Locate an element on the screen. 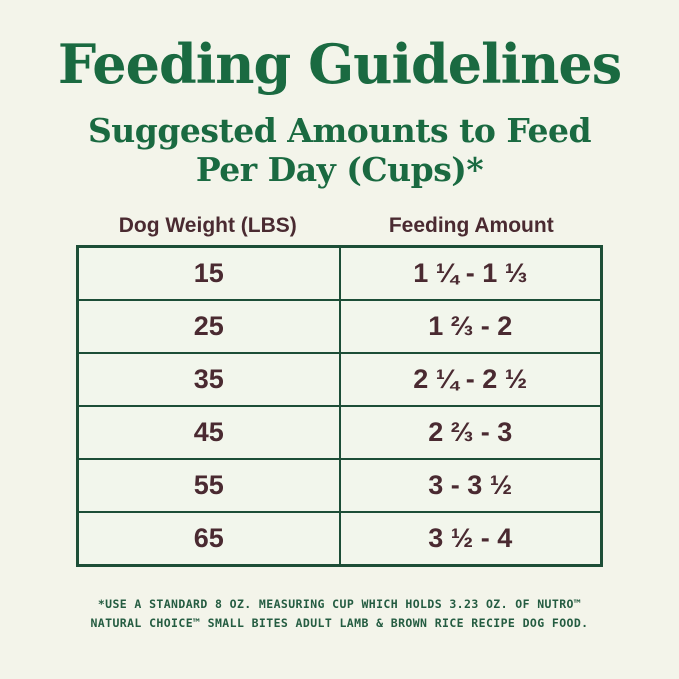 This screenshot has height=679, width=679. page-title: Feeding Guidelines is located at coordinates (339, 64).